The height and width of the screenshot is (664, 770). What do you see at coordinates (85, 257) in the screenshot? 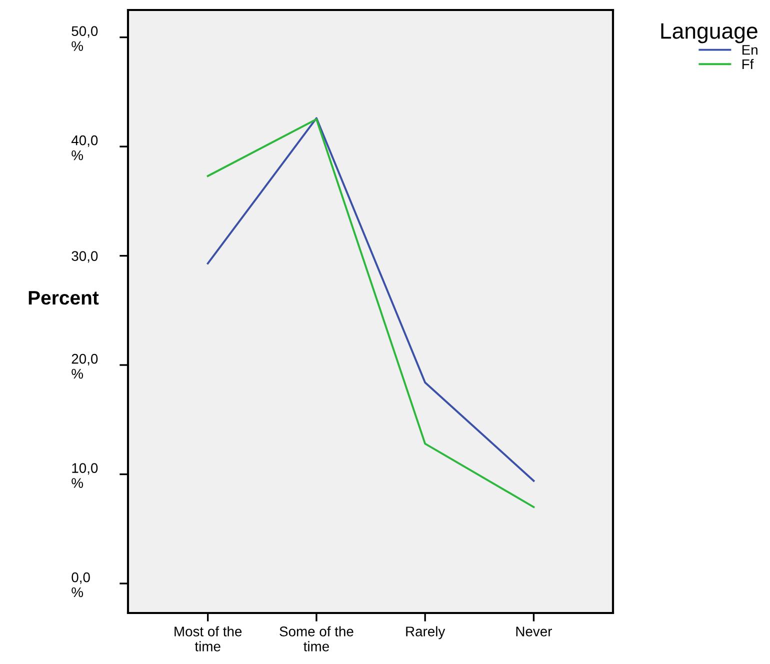
I see `y-tick-label: 30,0` at bounding box center [85, 257].